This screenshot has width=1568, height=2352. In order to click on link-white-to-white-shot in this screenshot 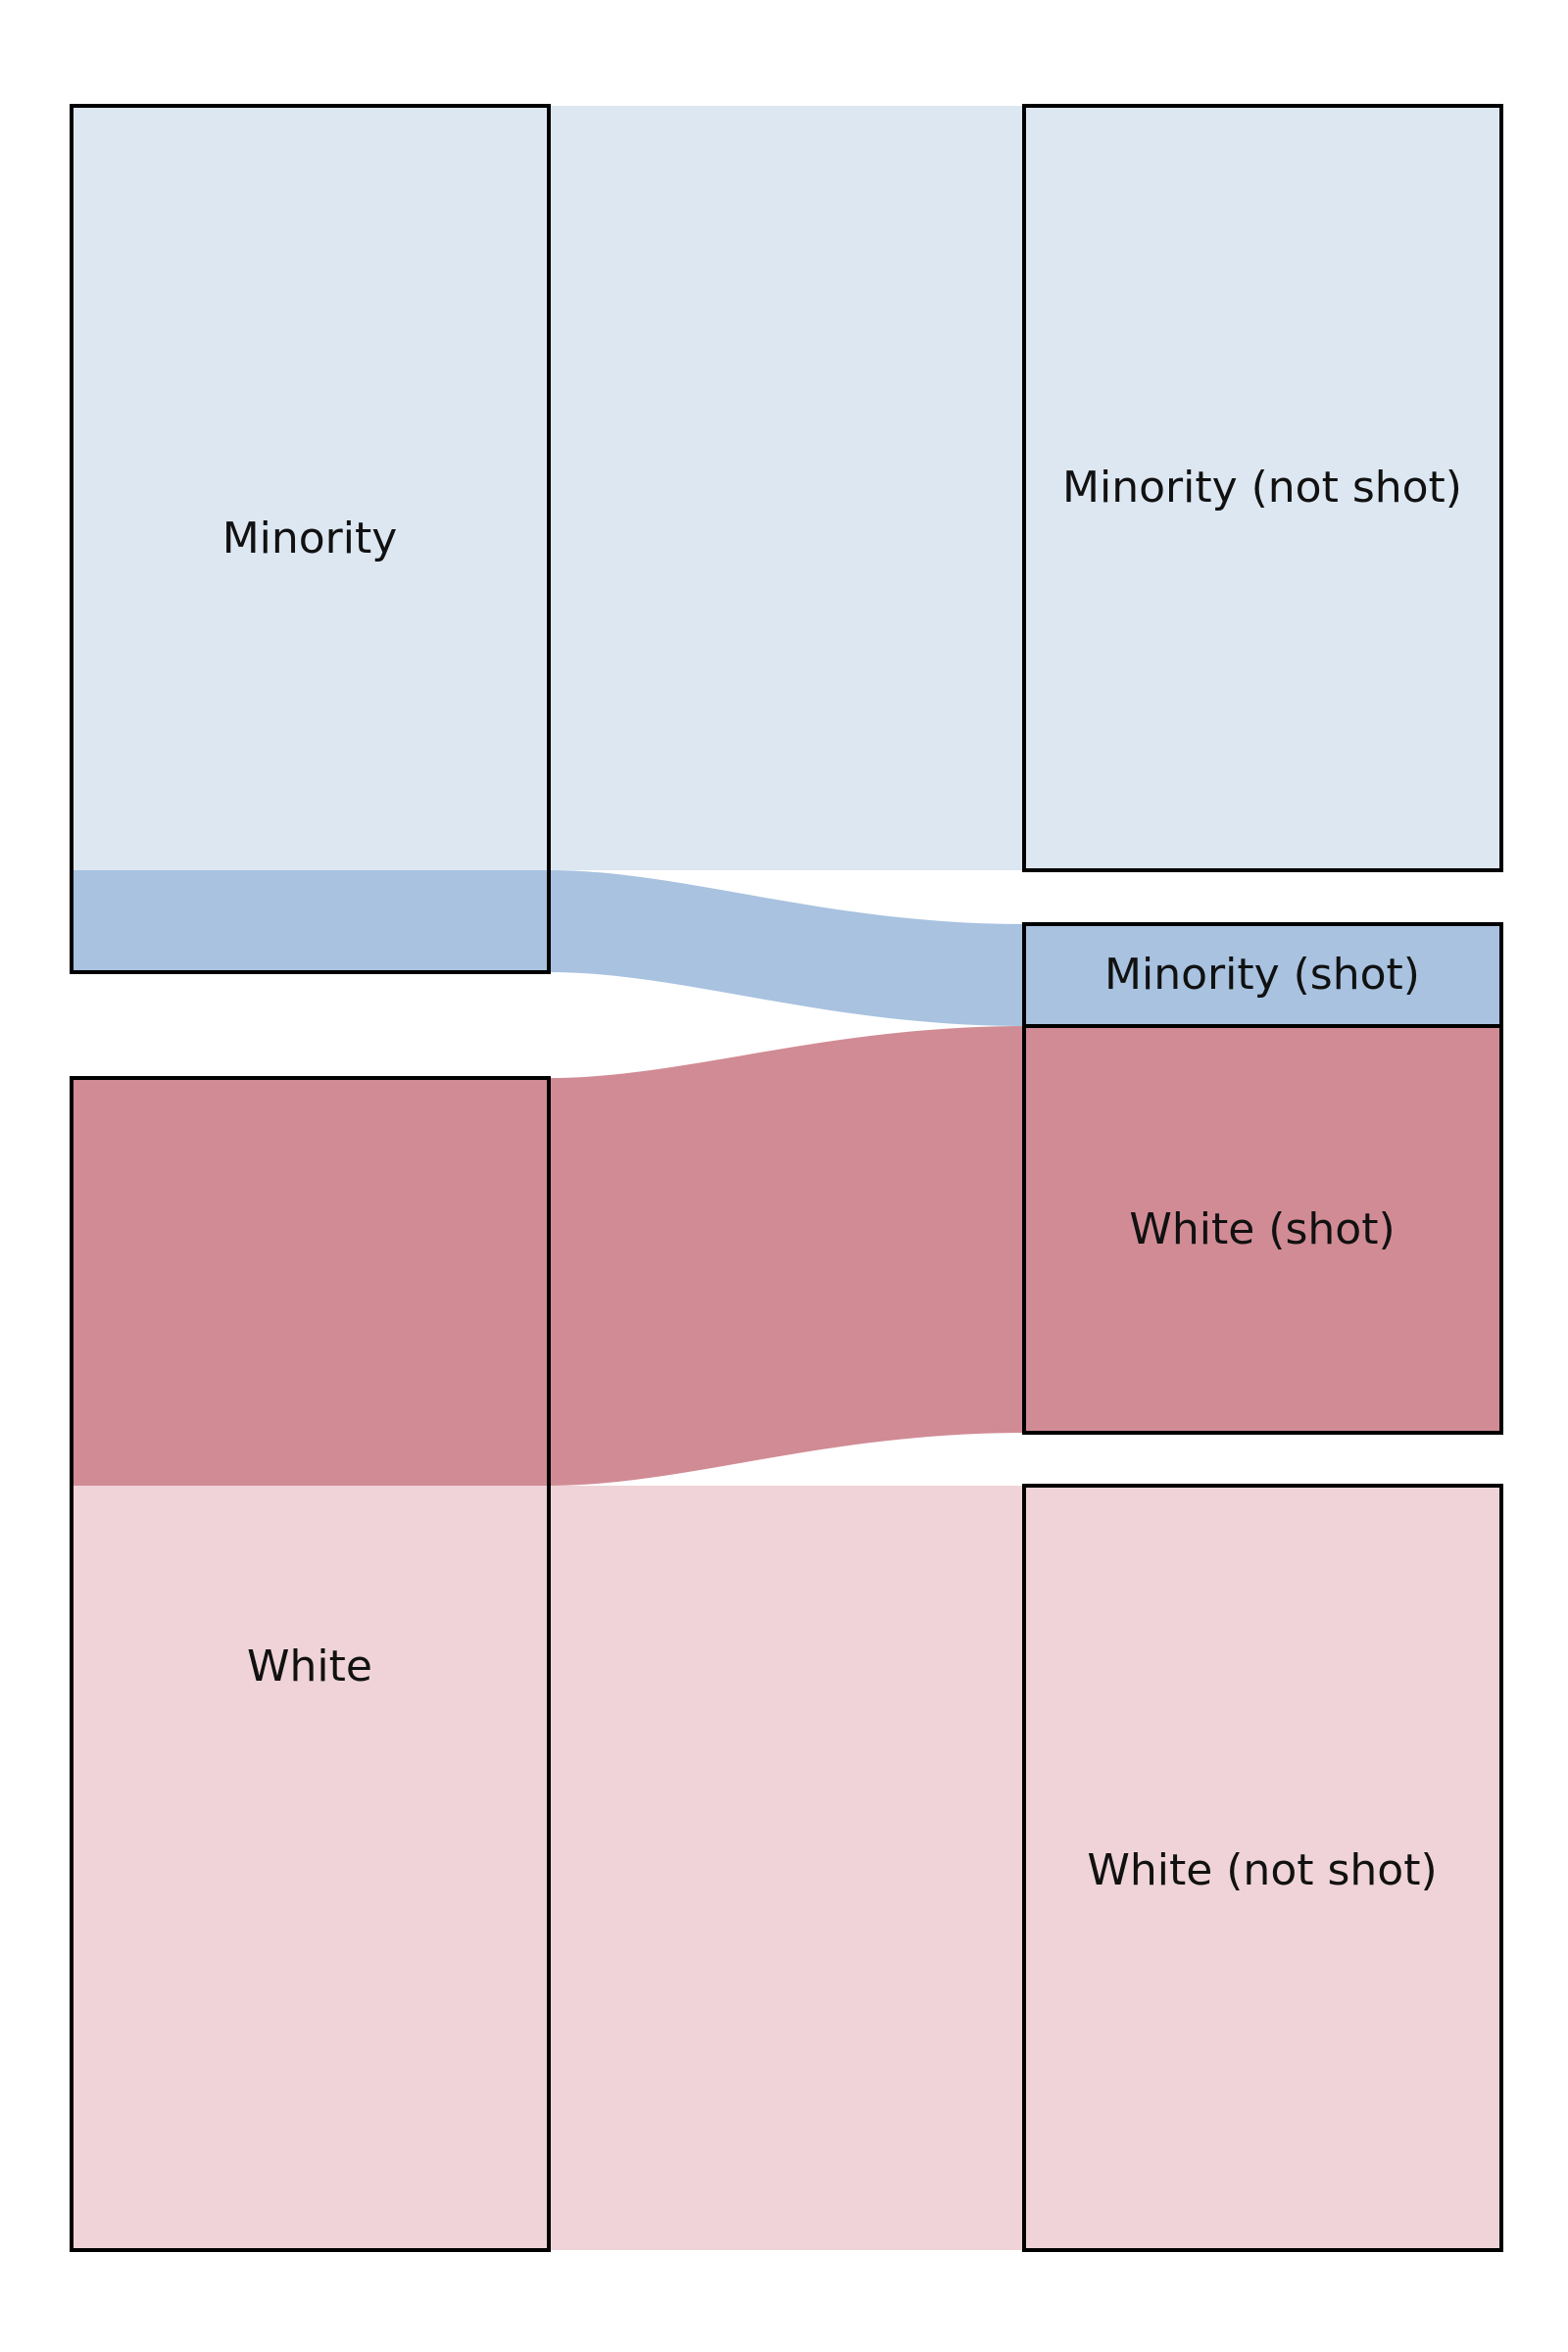, I will do `click(786, 1256)`.